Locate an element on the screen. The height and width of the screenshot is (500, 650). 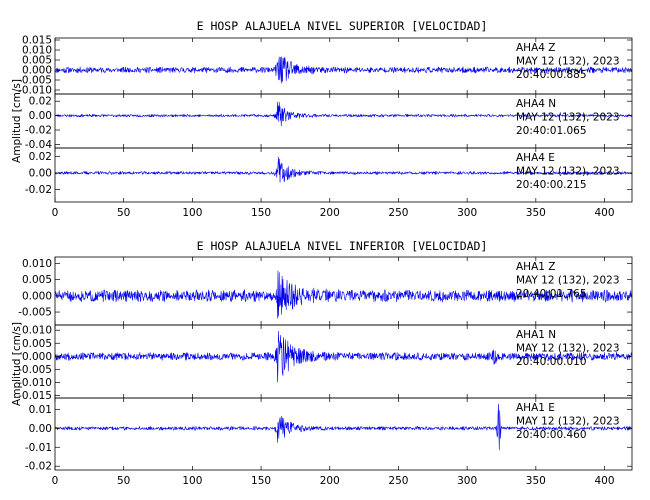
channel-label: AHA4 N is located at coordinates (536, 104).